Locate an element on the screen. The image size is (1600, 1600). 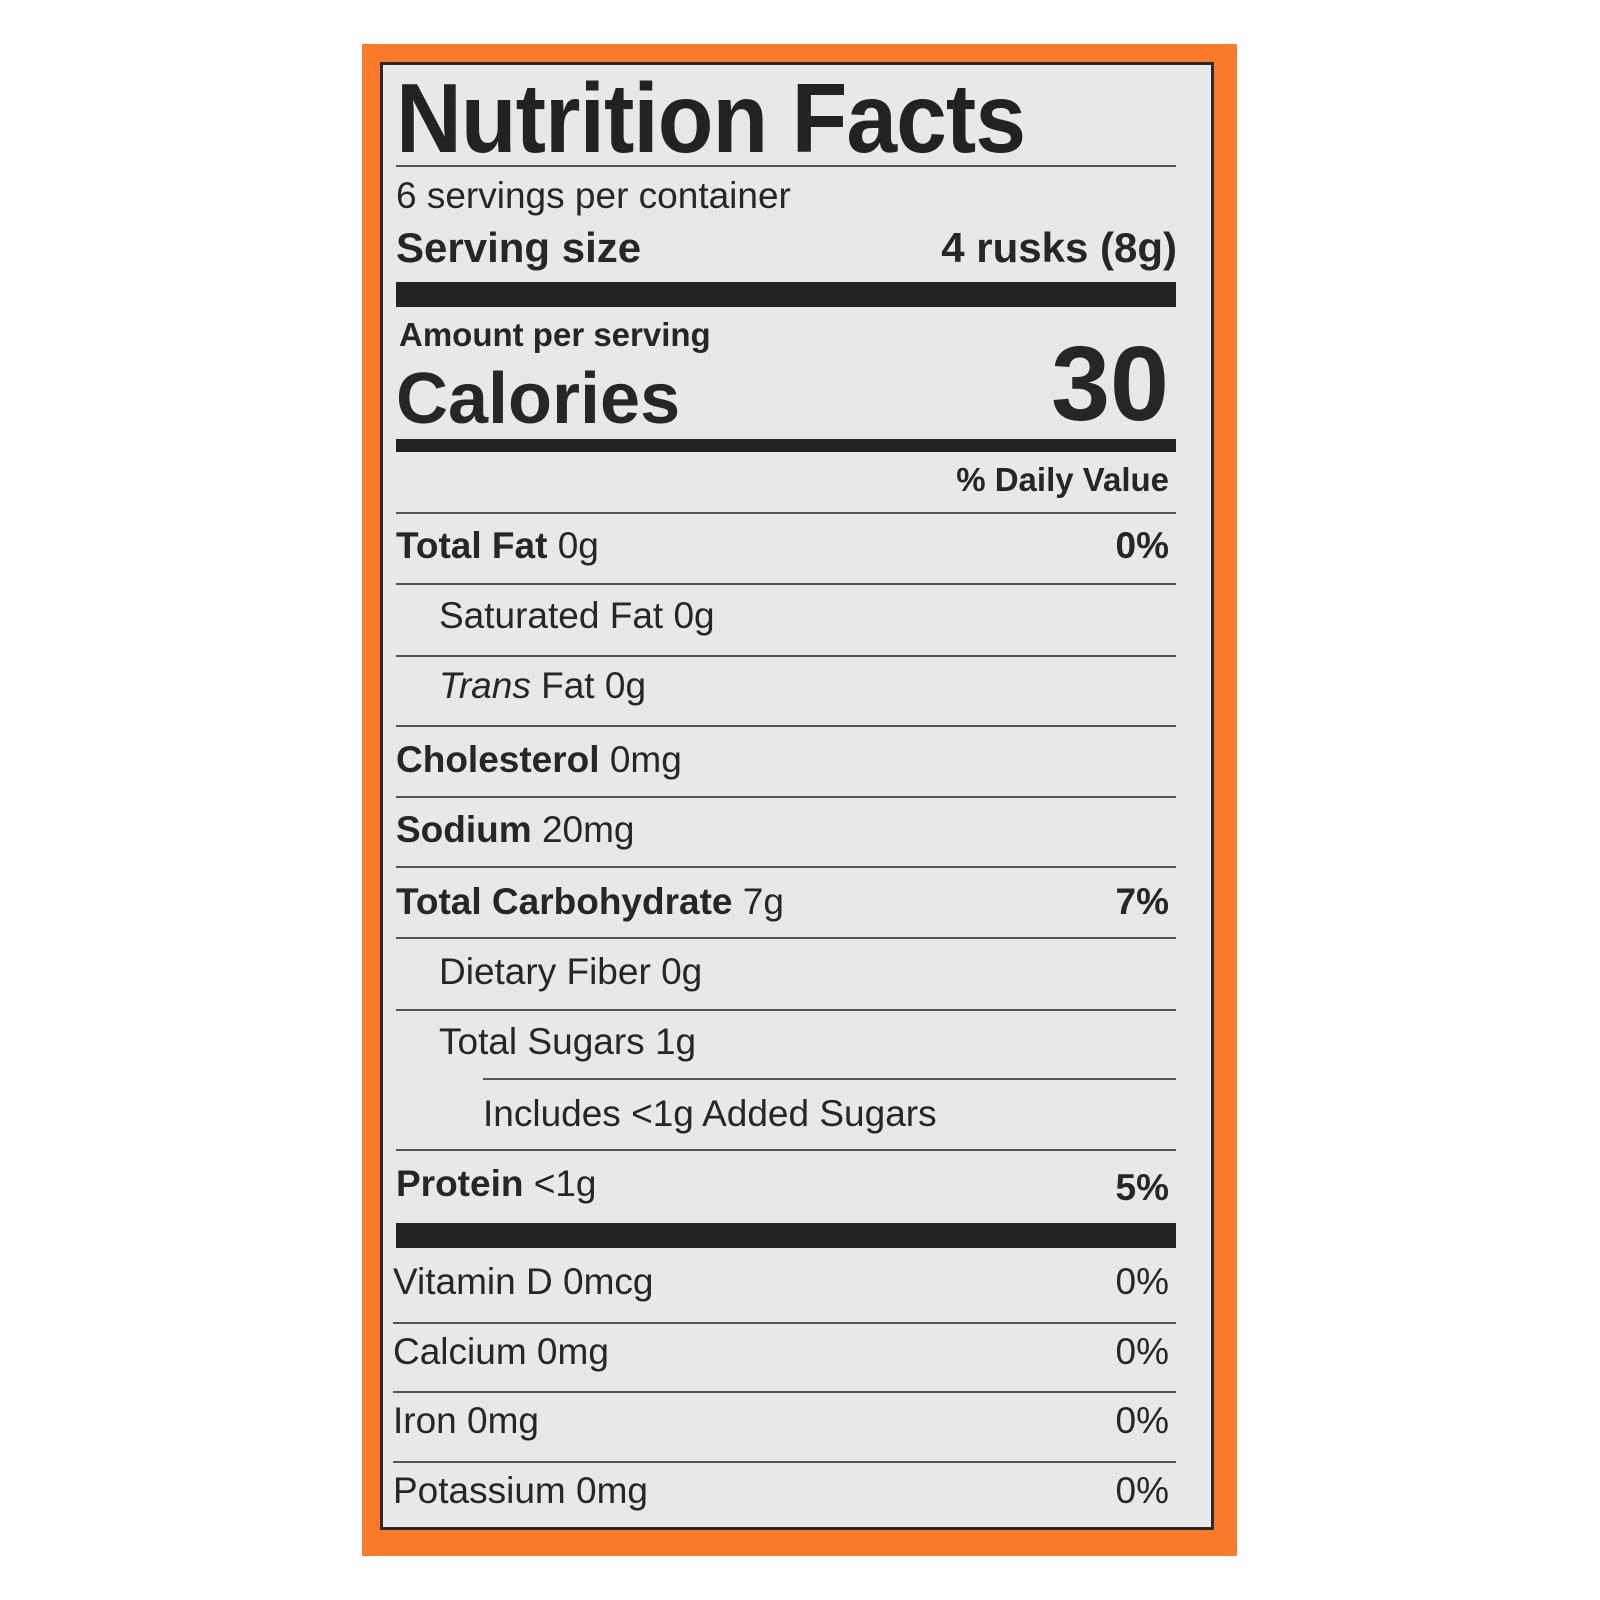
nutrient-name: Dietary Fiber is located at coordinates (545, 971).